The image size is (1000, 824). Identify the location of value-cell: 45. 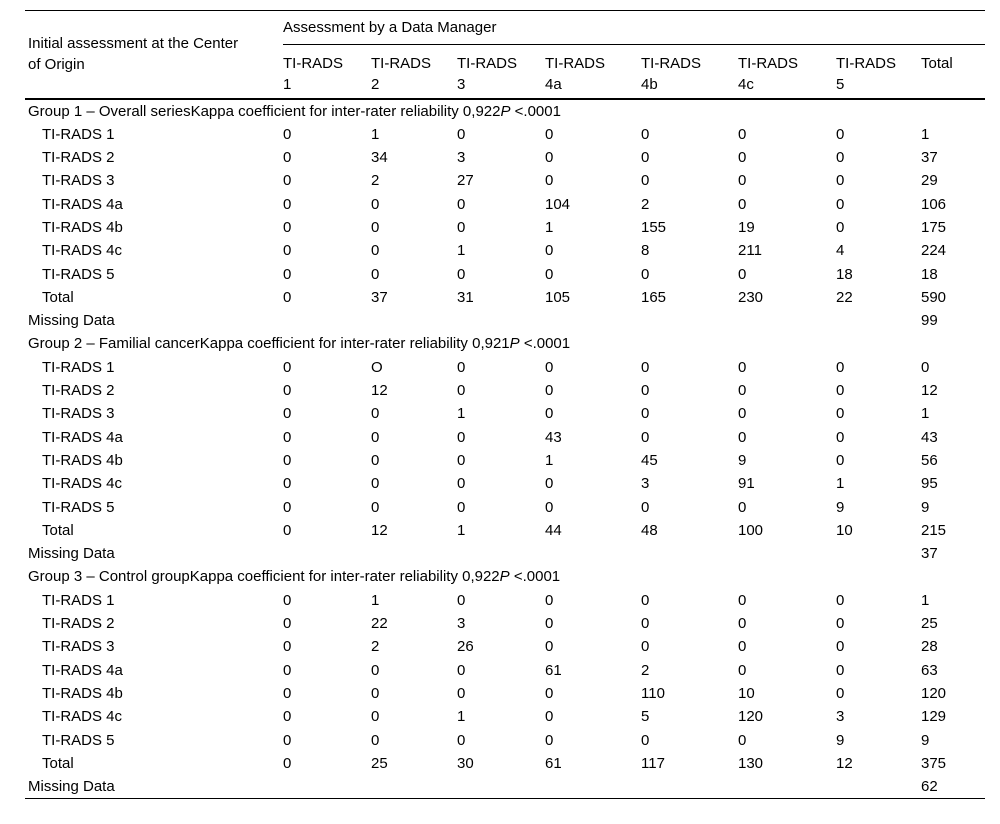
(649, 460).